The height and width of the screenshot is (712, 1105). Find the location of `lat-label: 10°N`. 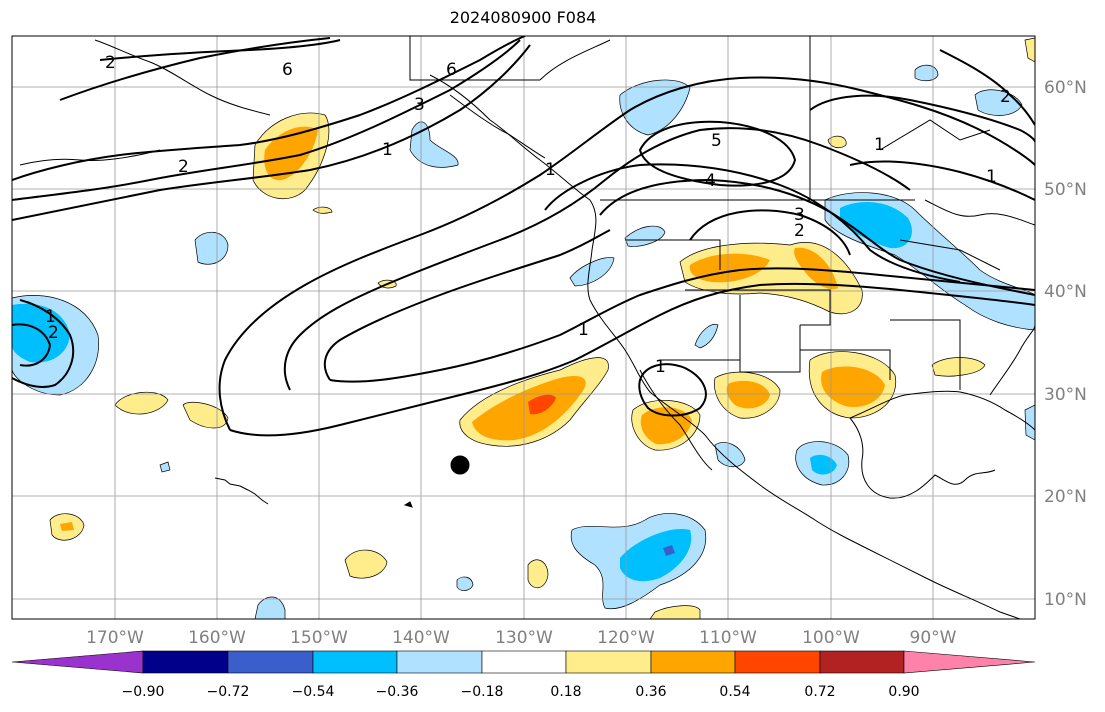

lat-label: 10°N is located at coordinates (1065, 600).